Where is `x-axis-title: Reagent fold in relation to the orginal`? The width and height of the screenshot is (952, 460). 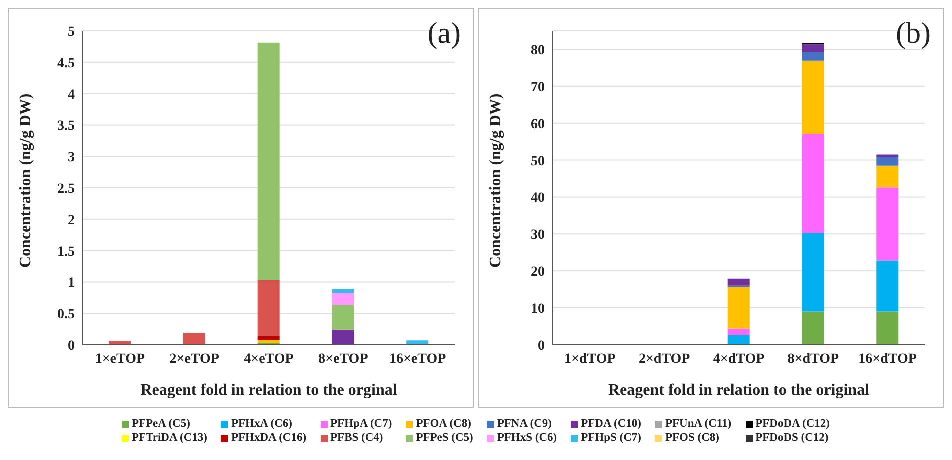
x-axis-title: Reagent fold in relation to the orginal is located at coordinates (269, 390).